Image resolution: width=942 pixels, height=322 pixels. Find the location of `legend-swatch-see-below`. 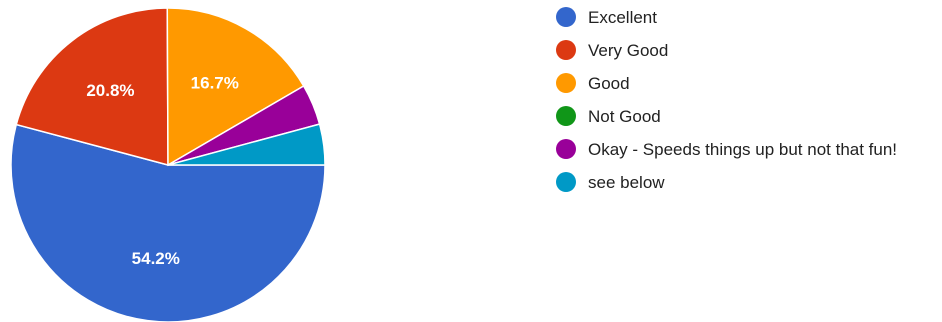

legend-swatch-see-below is located at coordinates (566, 182).